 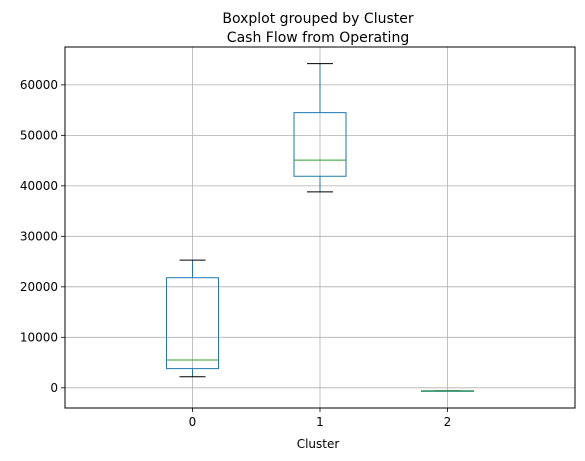 What do you see at coordinates (39, 135) in the screenshot?
I see `y-tick-label: 50000` at bounding box center [39, 135].